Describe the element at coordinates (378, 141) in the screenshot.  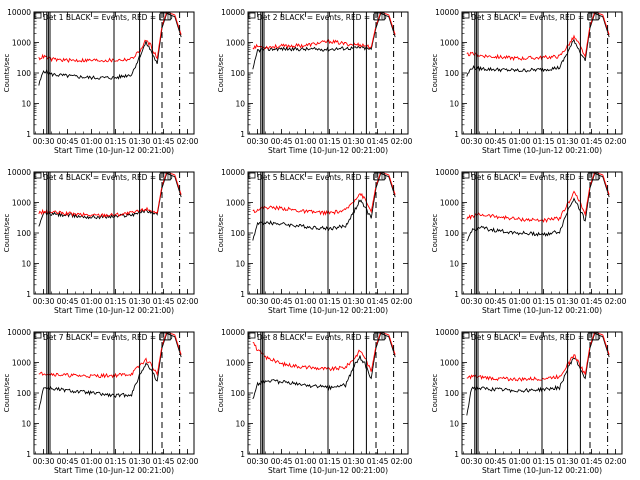
I see `chart-2-xtick-label-6: 01:45` at that location.